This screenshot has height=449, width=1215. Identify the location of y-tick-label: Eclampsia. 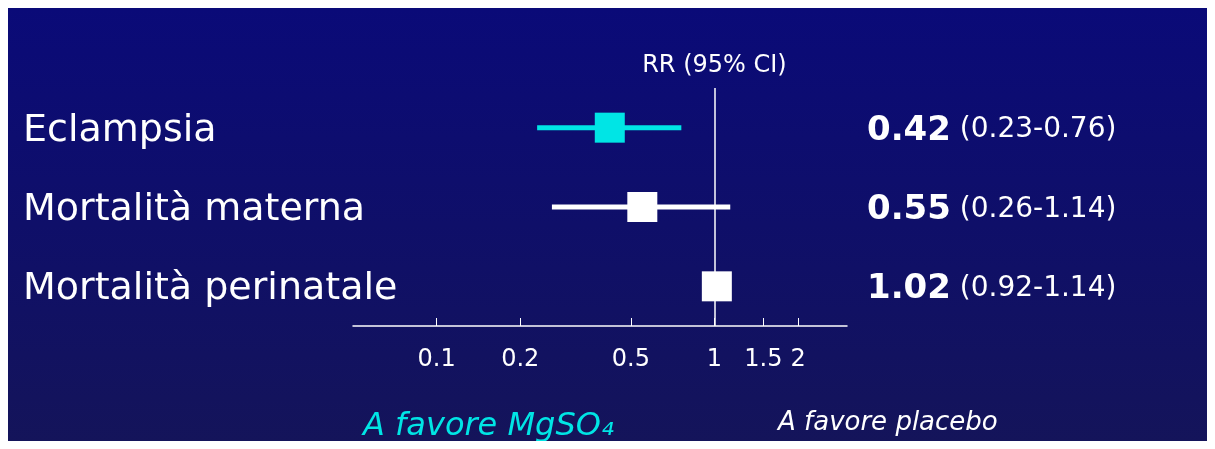
(120, 127).